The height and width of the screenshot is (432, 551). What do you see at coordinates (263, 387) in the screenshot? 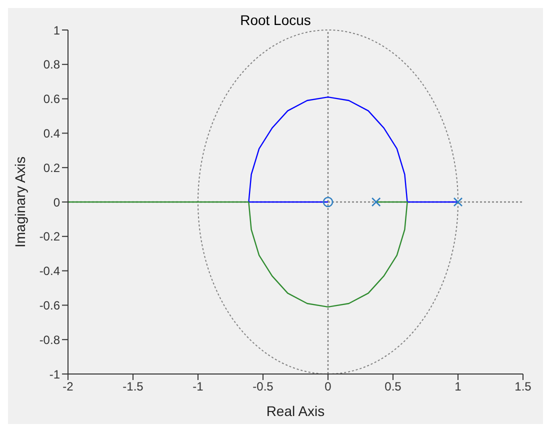
I see `x-tick-label: -0.5` at bounding box center [263, 387].